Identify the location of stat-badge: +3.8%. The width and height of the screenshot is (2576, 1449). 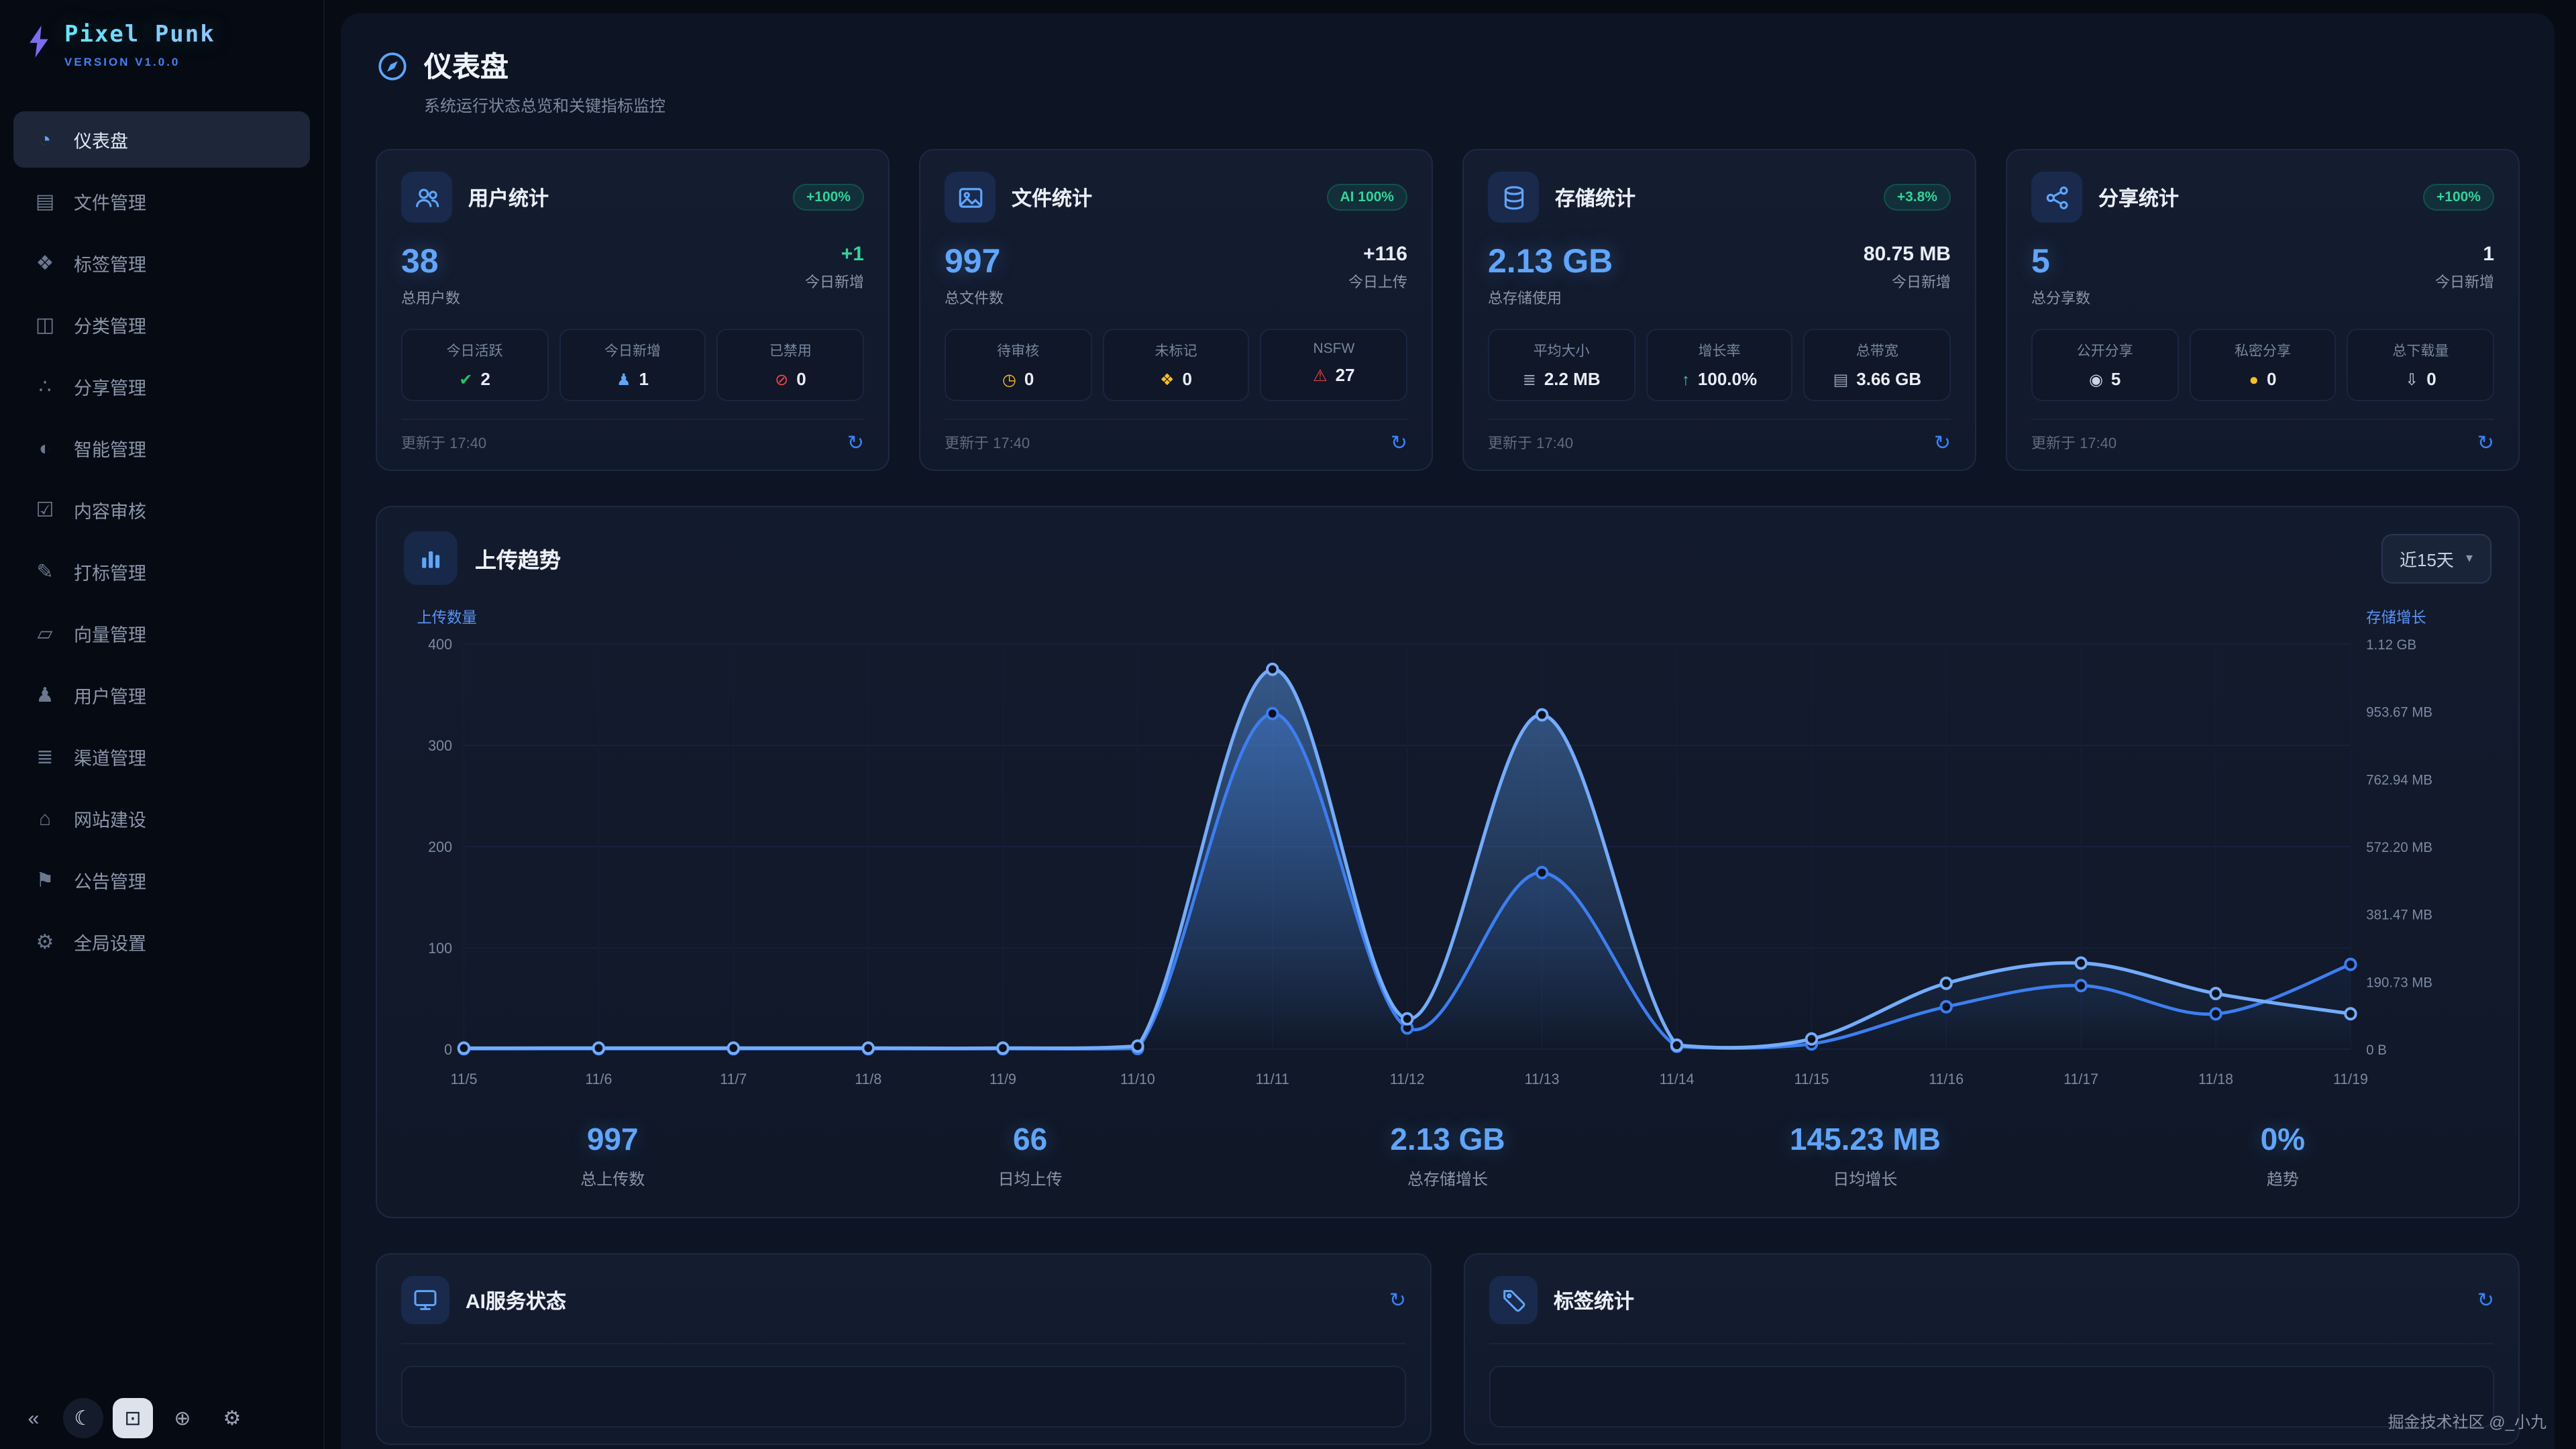
(1917, 197).